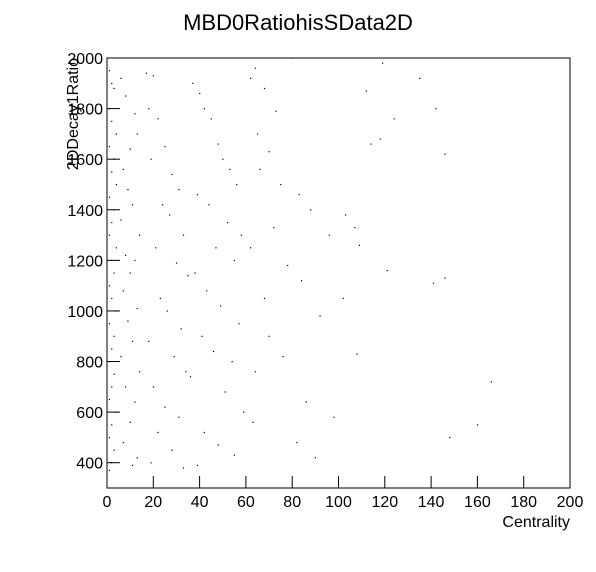  Describe the element at coordinates (85, 211) in the screenshot. I see `y-tick-label: 1400` at that location.